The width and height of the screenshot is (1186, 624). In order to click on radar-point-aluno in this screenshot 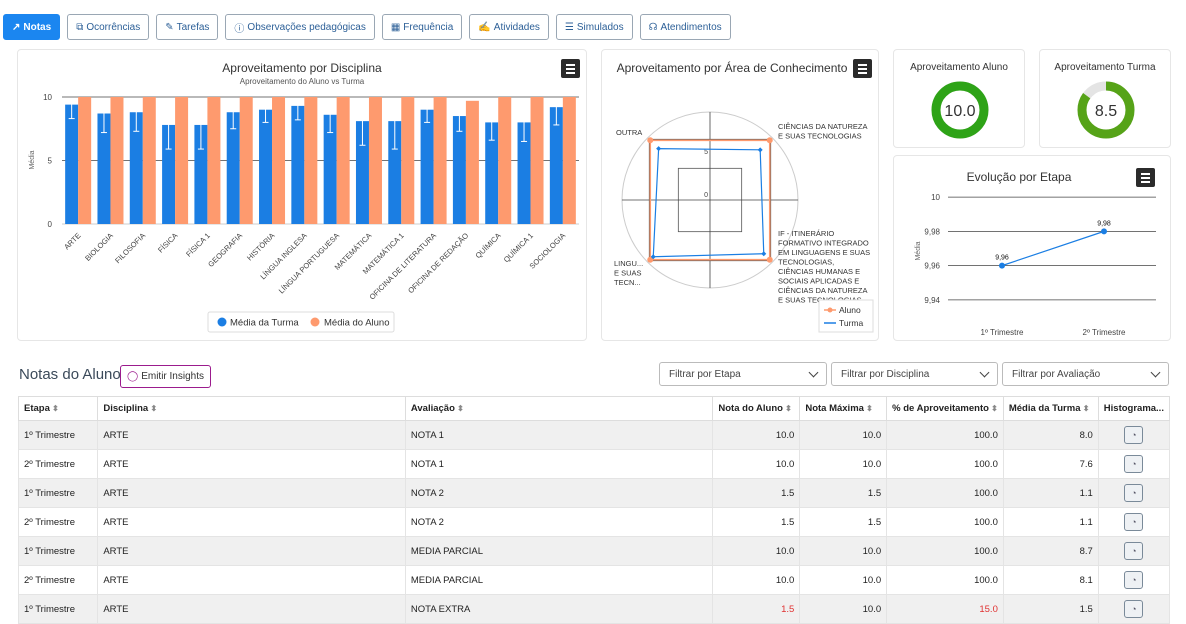, I will do `click(650, 140)`.